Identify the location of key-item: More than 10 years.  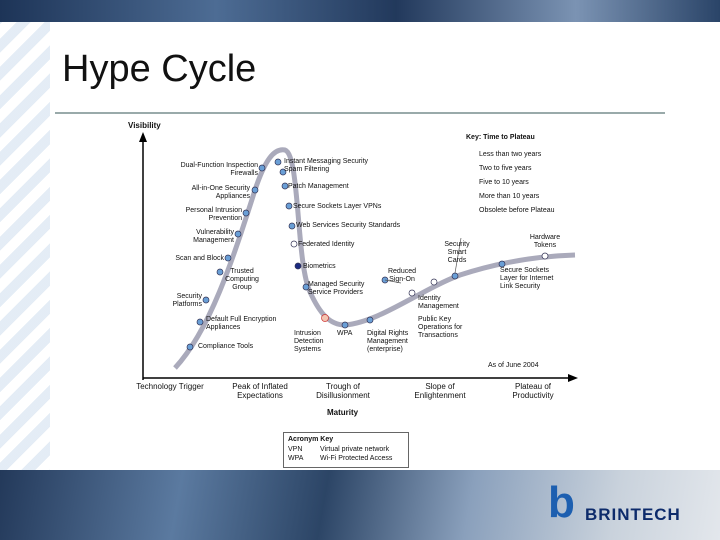
(509, 196).